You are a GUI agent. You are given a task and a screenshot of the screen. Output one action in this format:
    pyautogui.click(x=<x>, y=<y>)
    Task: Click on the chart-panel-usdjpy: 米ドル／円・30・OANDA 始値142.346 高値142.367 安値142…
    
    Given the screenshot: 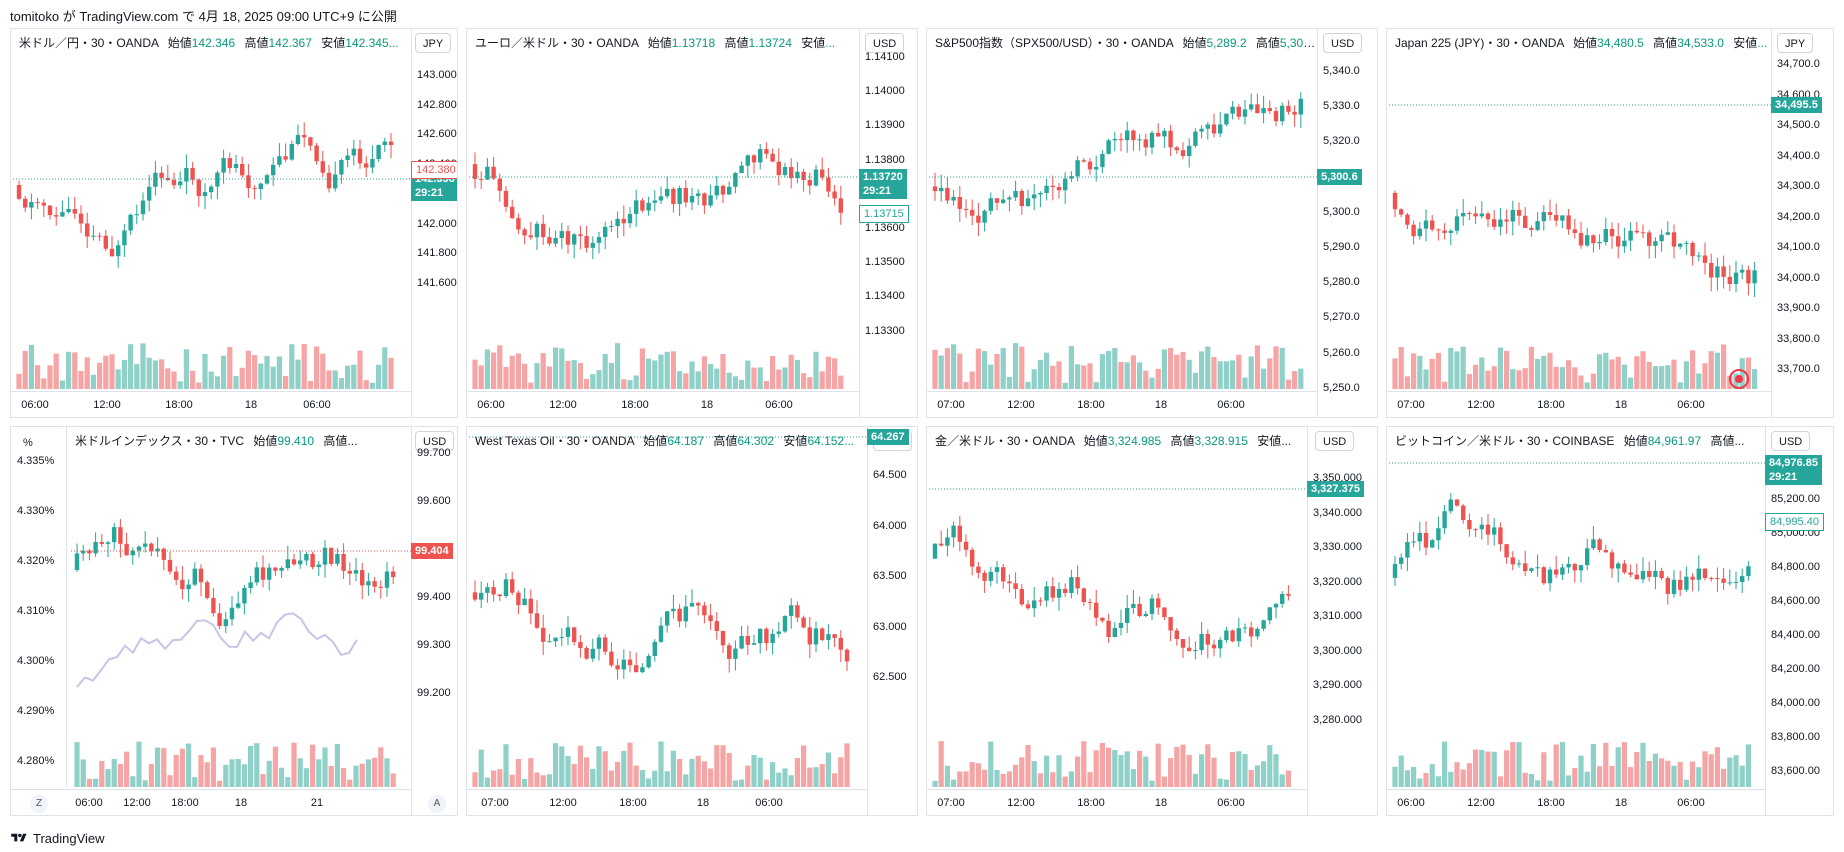 What is the action you would take?
    pyautogui.click(x=234, y=223)
    